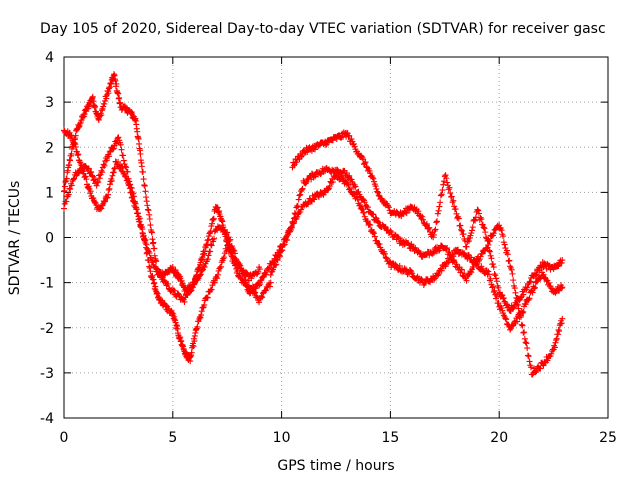 The image size is (640, 480). Describe the element at coordinates (49, 148) in the screenshot. I see `y-tick-label: 2` at that location.